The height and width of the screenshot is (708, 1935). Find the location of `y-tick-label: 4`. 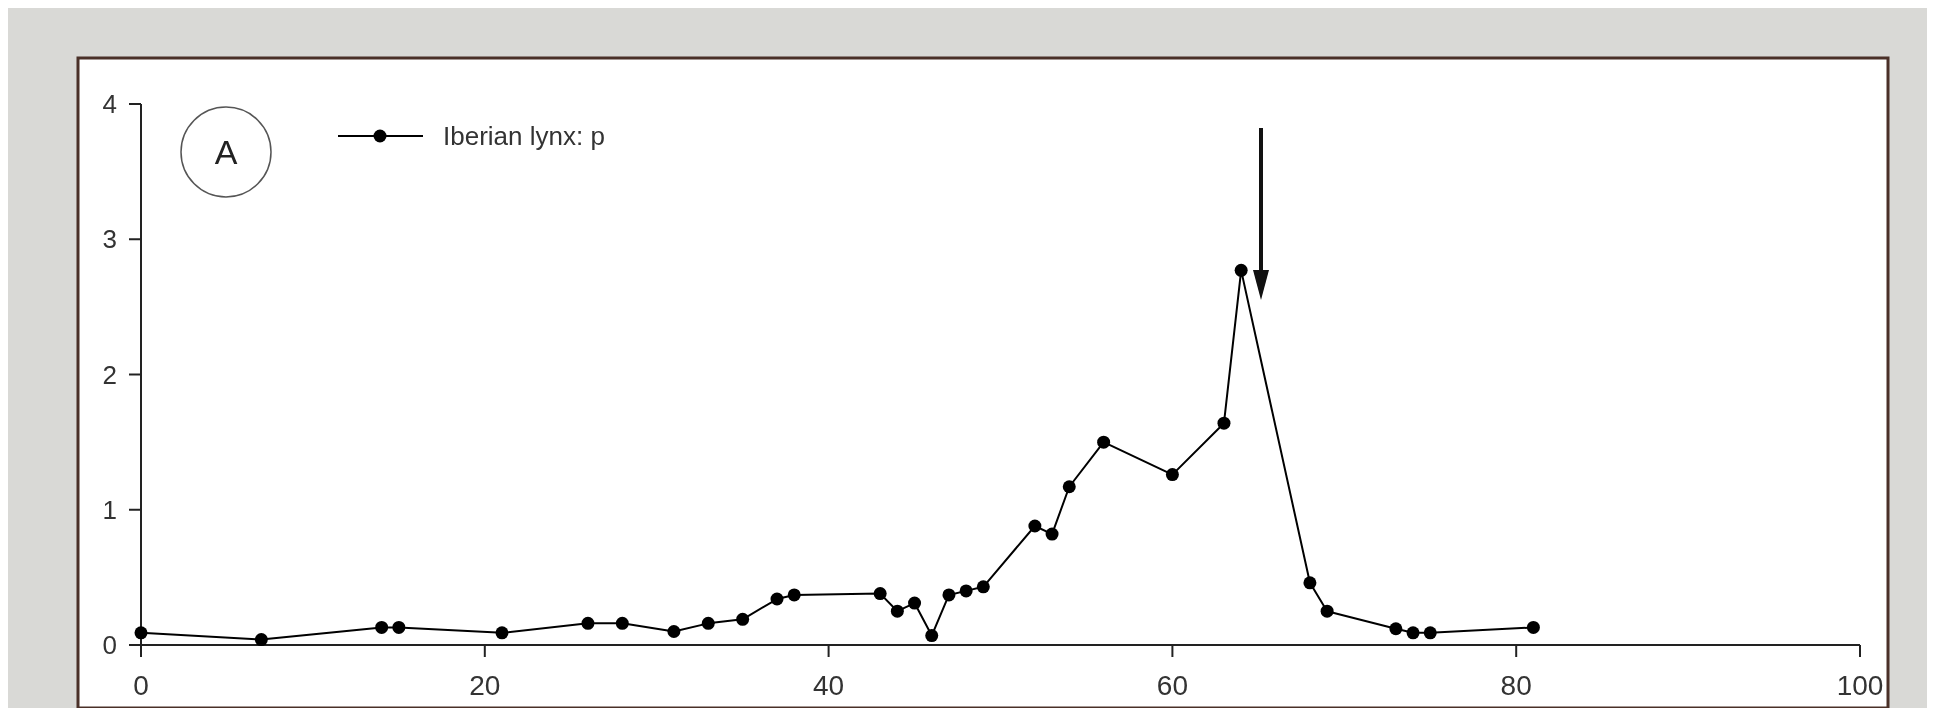

y-tick-label: 4 is located at coordinates (109, 104).